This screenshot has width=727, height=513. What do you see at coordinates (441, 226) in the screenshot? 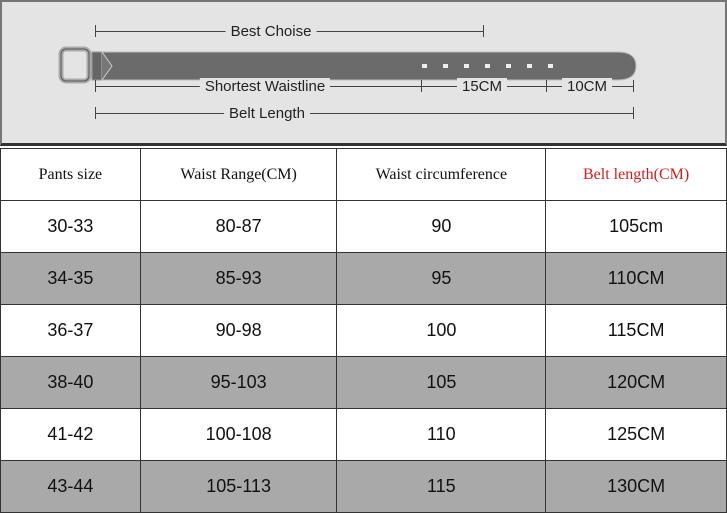
I see `table-cell: 90` at bounding box center [441, 226].